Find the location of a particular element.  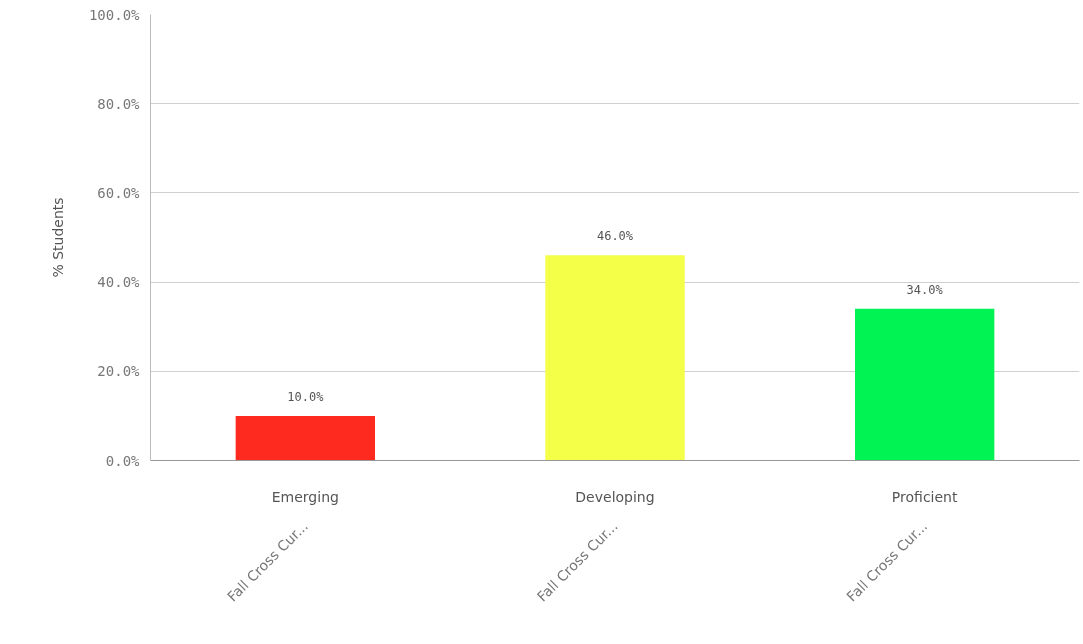

x-tick-label: Proficient is located at coordinates (924, 496).